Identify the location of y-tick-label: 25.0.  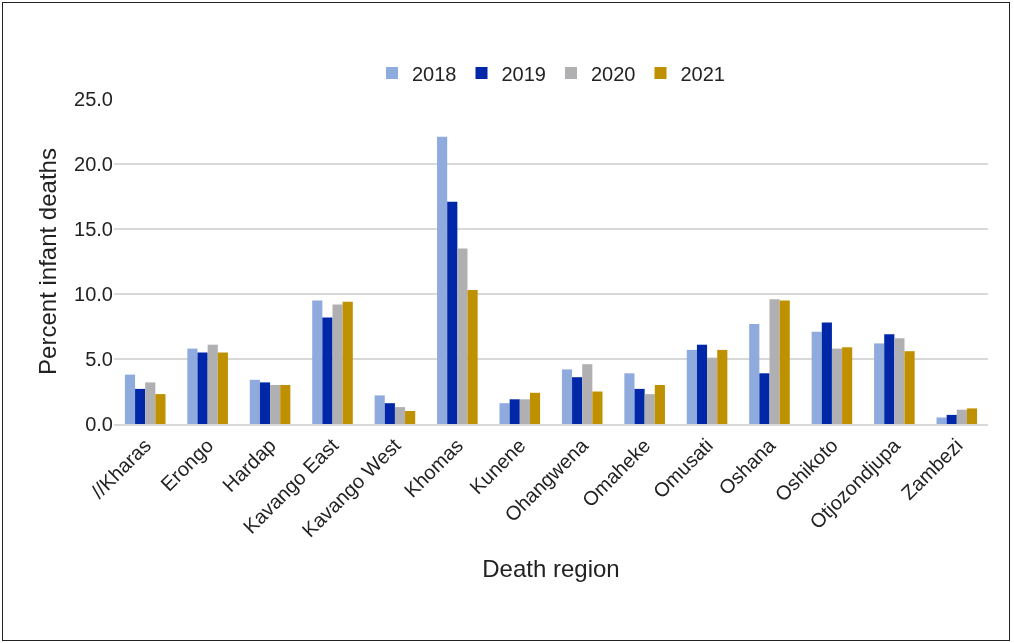
(93, 99).